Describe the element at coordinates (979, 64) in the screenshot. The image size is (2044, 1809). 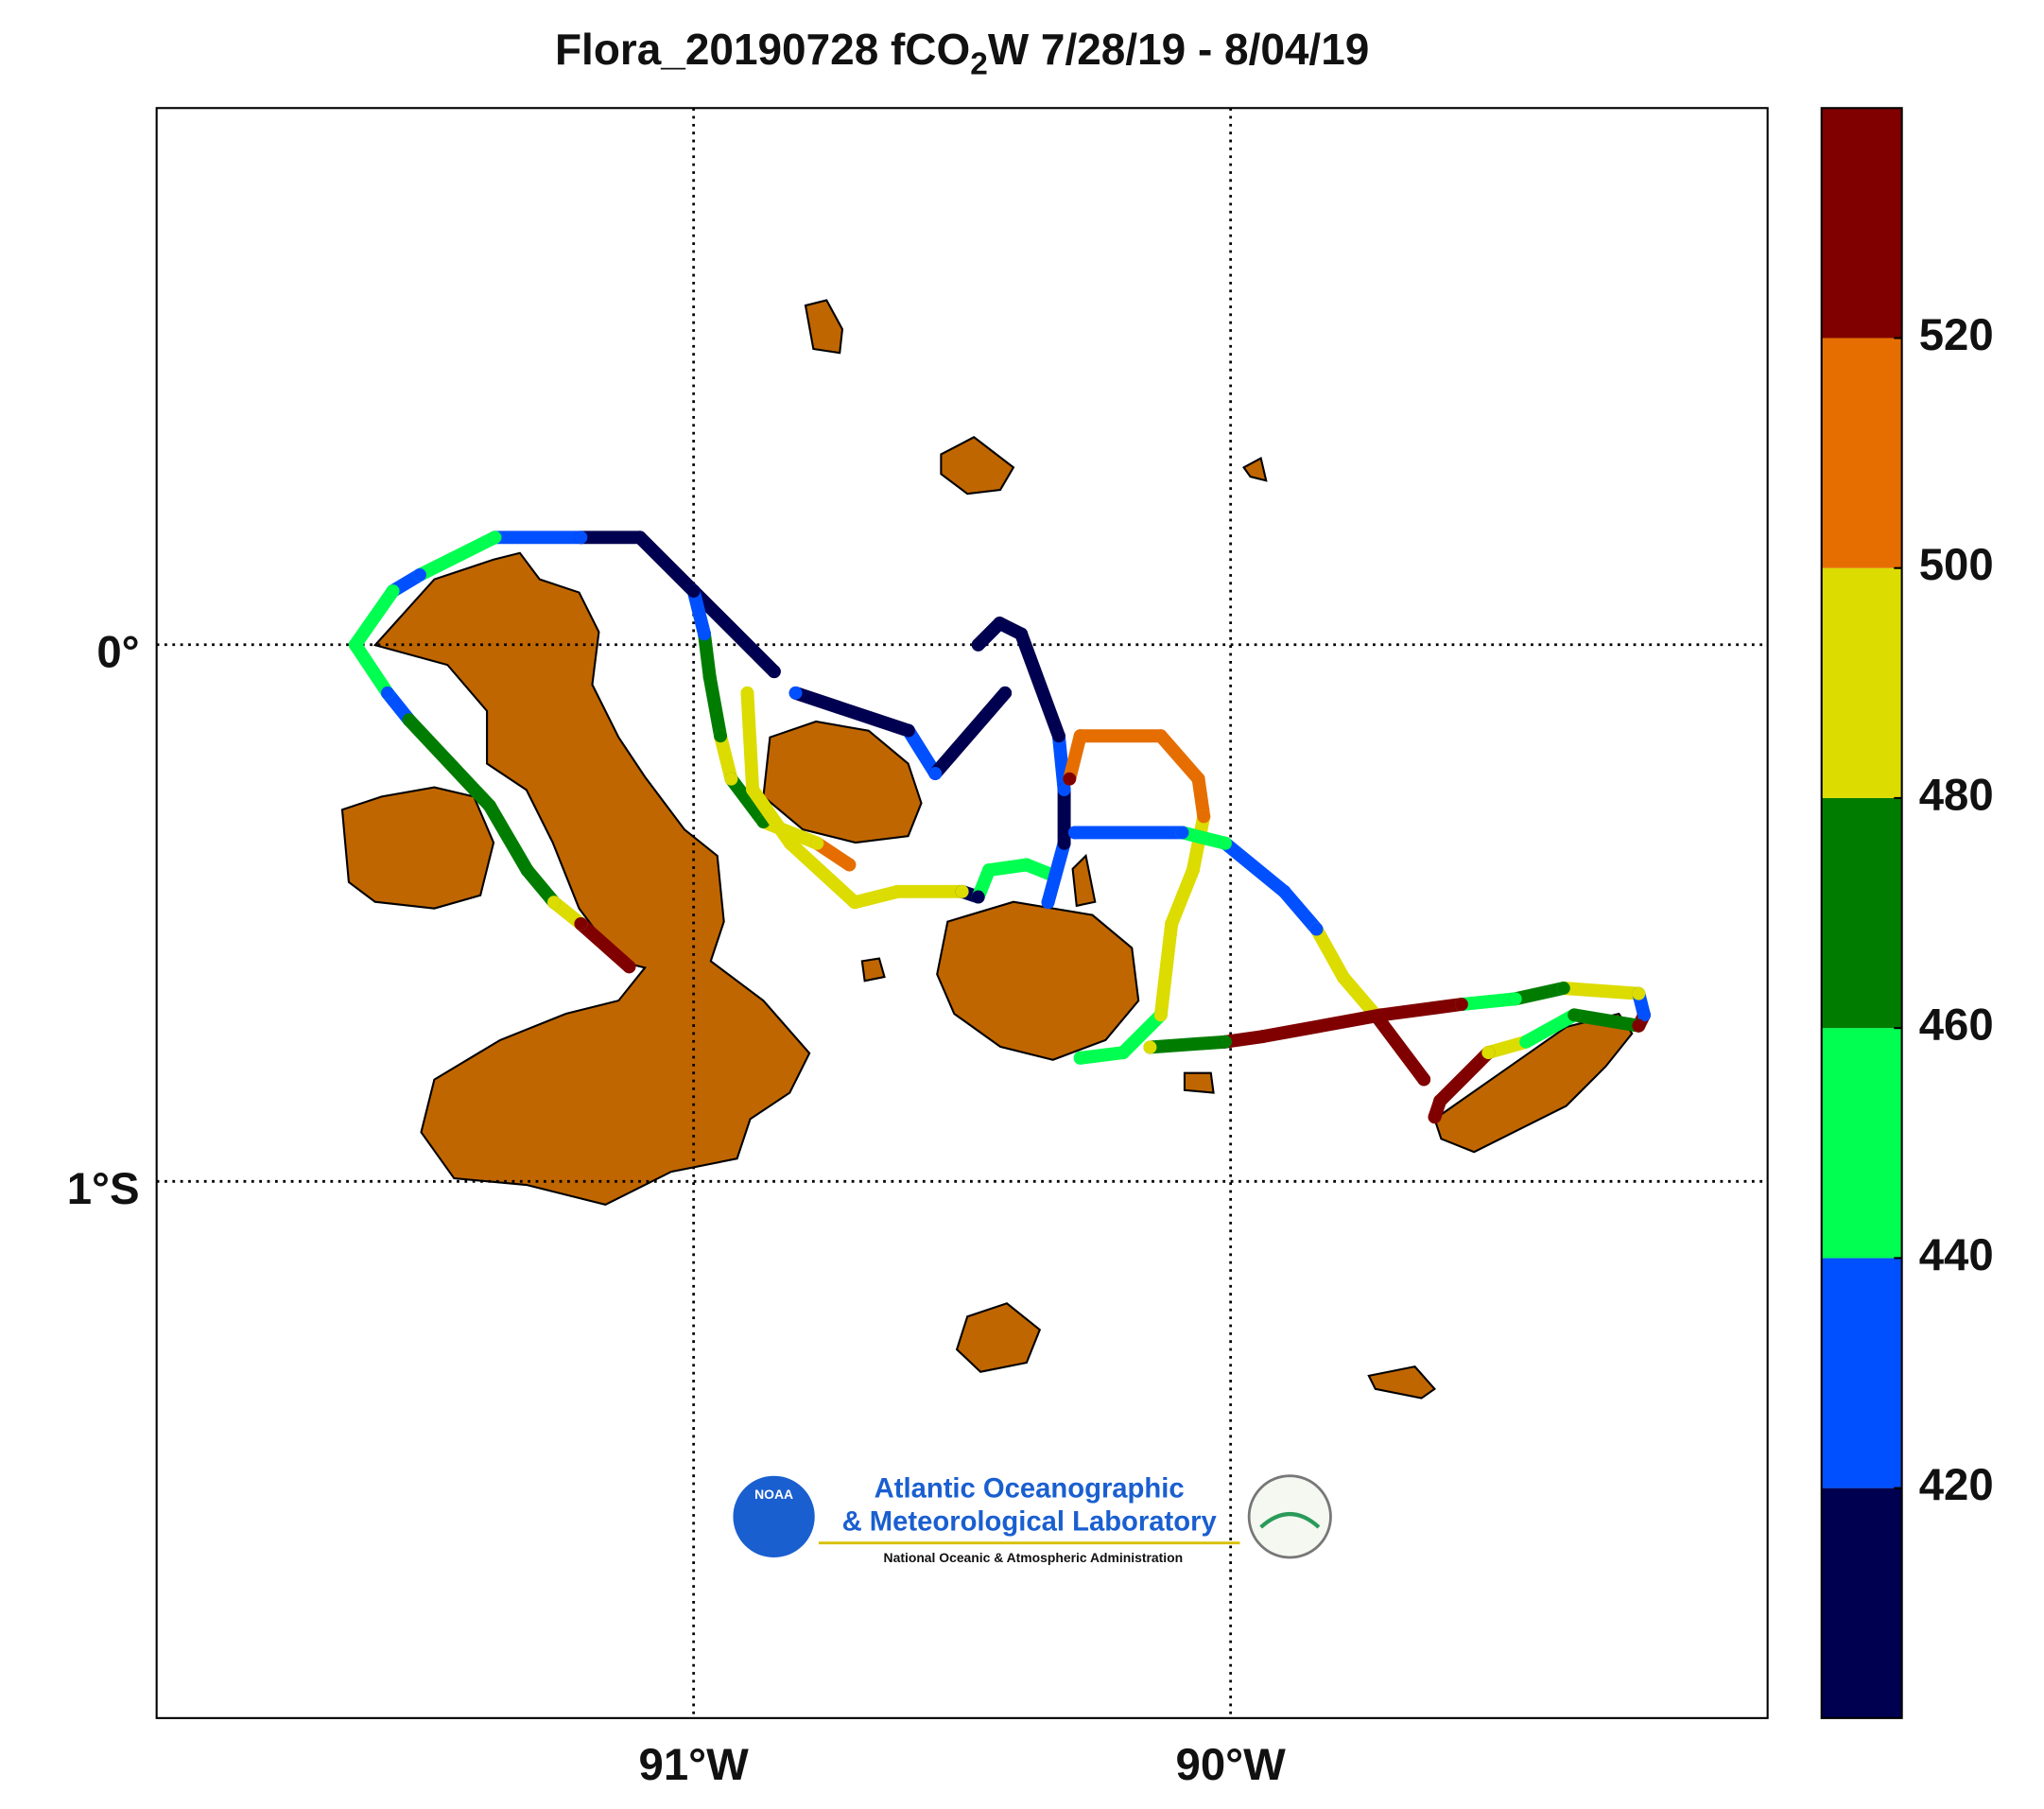
I see `title-subscript: 2` at that location.